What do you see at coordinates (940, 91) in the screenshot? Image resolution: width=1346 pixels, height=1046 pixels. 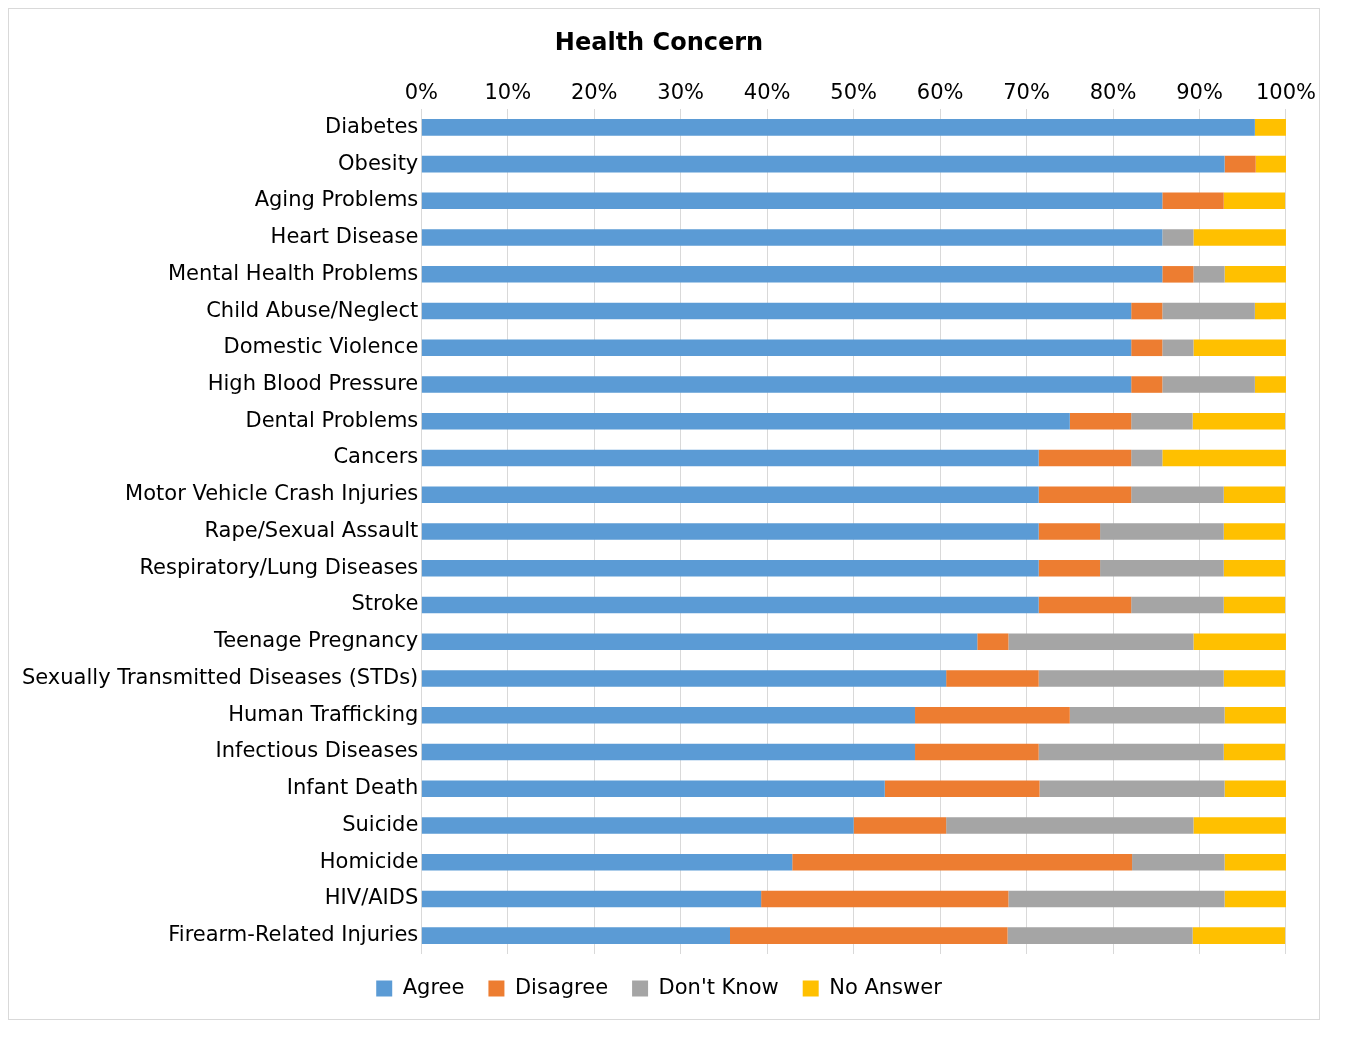 I see `x-tick-label: 60%` at bounding box center [940, 91].